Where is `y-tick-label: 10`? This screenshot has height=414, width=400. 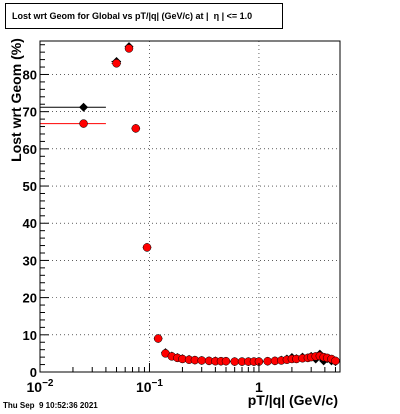
y-tick-label: 10 is located at coordinates (30, 335).